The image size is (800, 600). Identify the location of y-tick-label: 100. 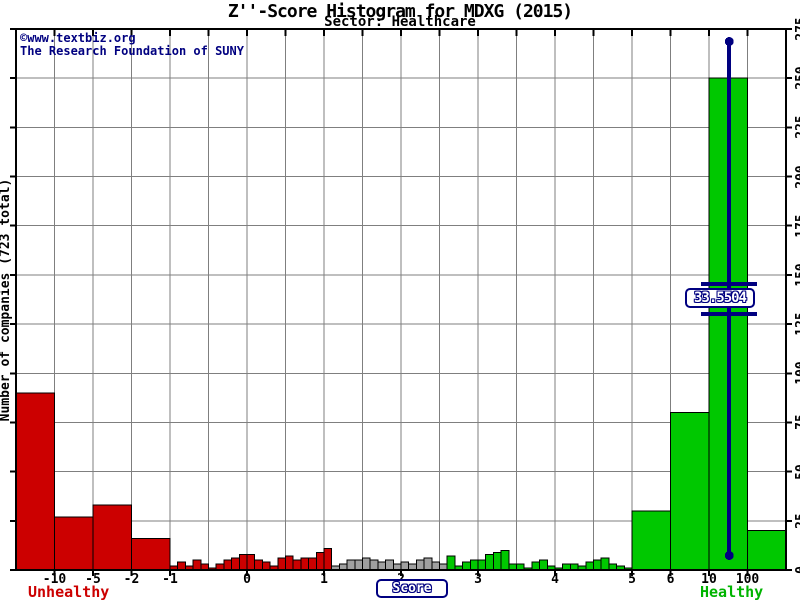
(796, 373).